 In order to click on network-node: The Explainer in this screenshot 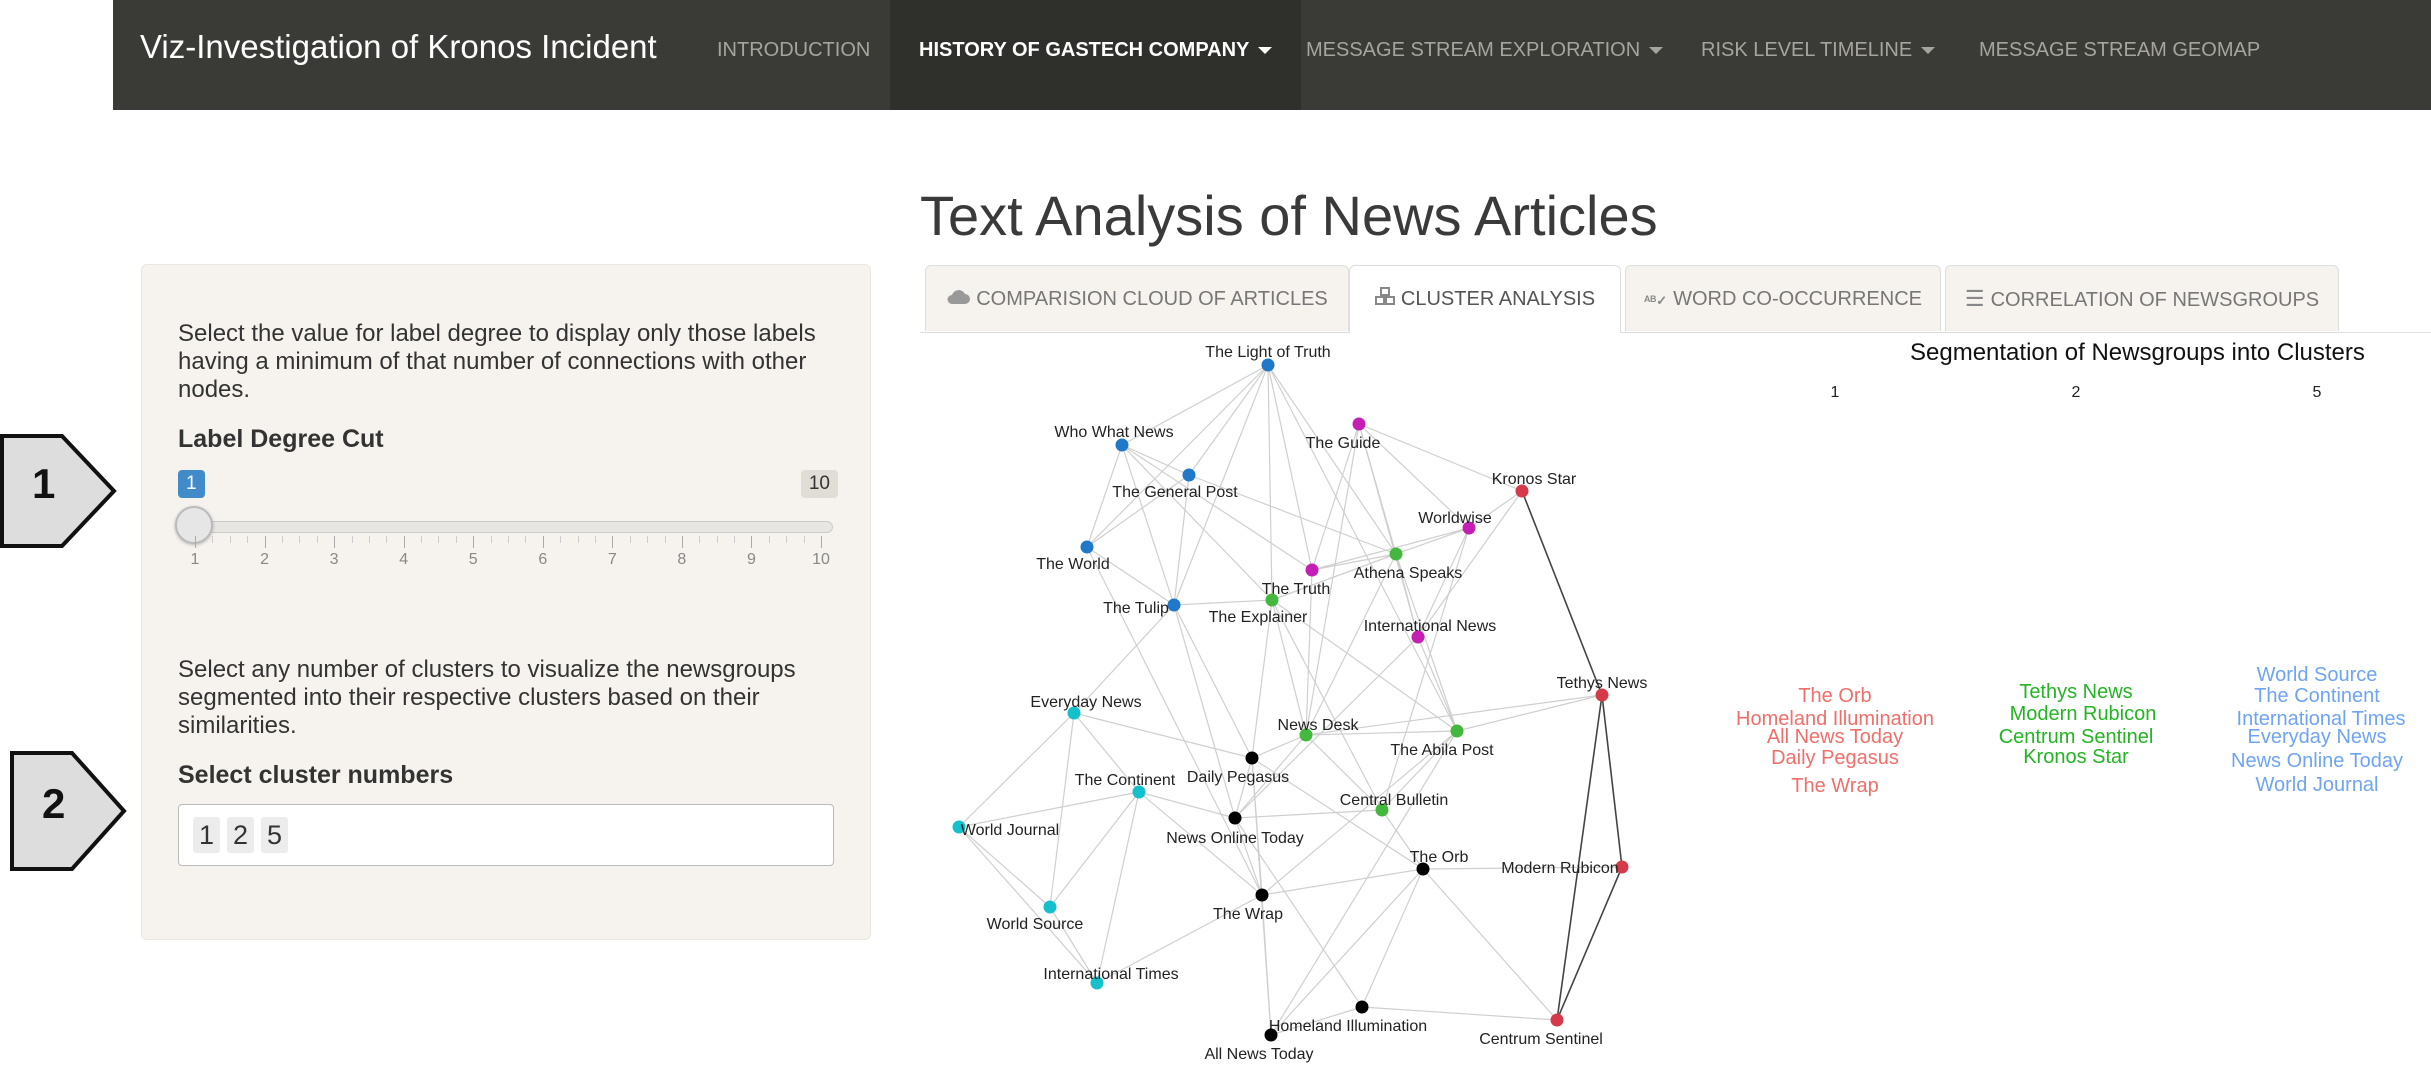, I will do `click(1258, 610)`.